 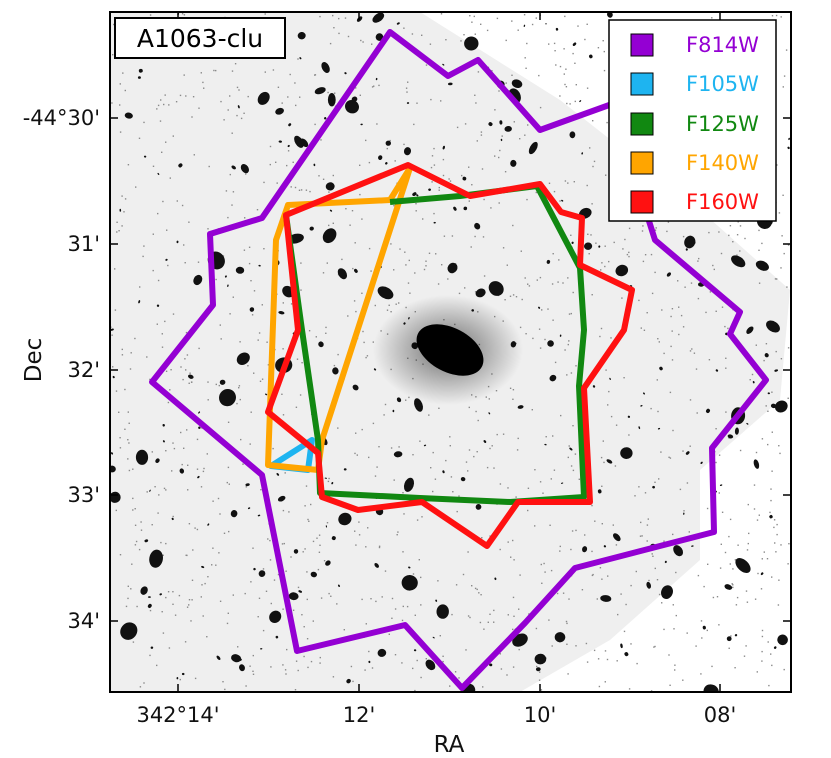 I want to click on x-axis-label: RA, so click(x=449, y=745).